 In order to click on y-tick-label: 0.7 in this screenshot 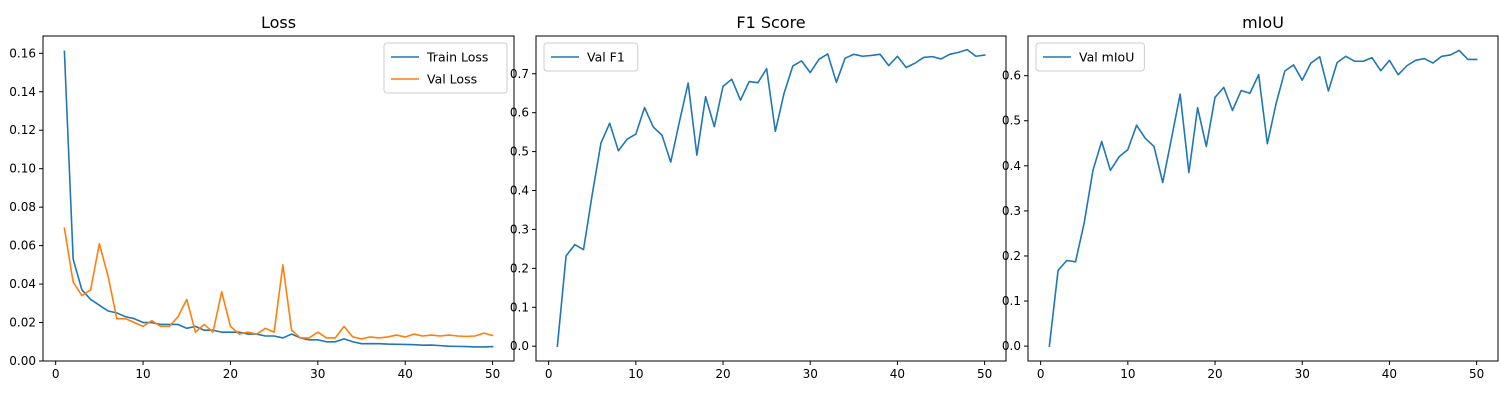, I will do `click(519, 74)`.